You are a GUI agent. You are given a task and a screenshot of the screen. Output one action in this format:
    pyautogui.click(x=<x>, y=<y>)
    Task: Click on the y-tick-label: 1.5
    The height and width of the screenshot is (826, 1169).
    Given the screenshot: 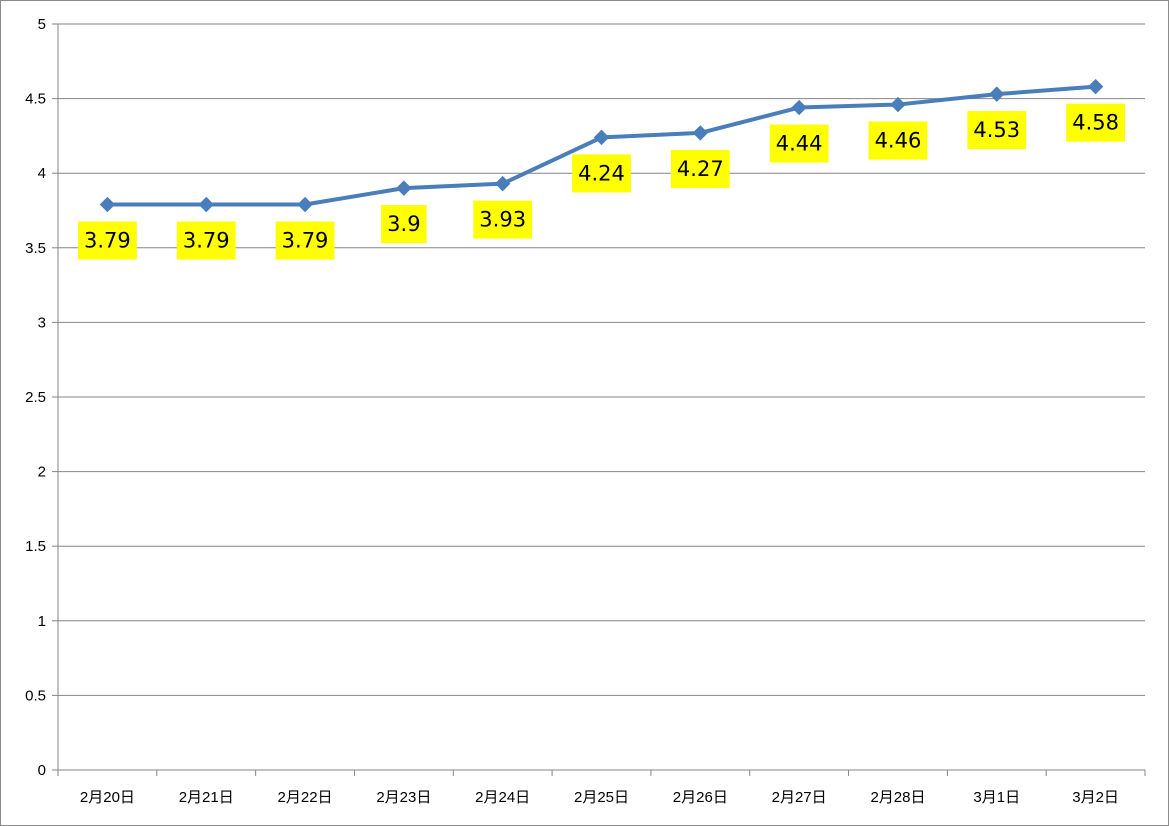 What is the action you would take?
    pyautogui.click(x=35, y=546)
    